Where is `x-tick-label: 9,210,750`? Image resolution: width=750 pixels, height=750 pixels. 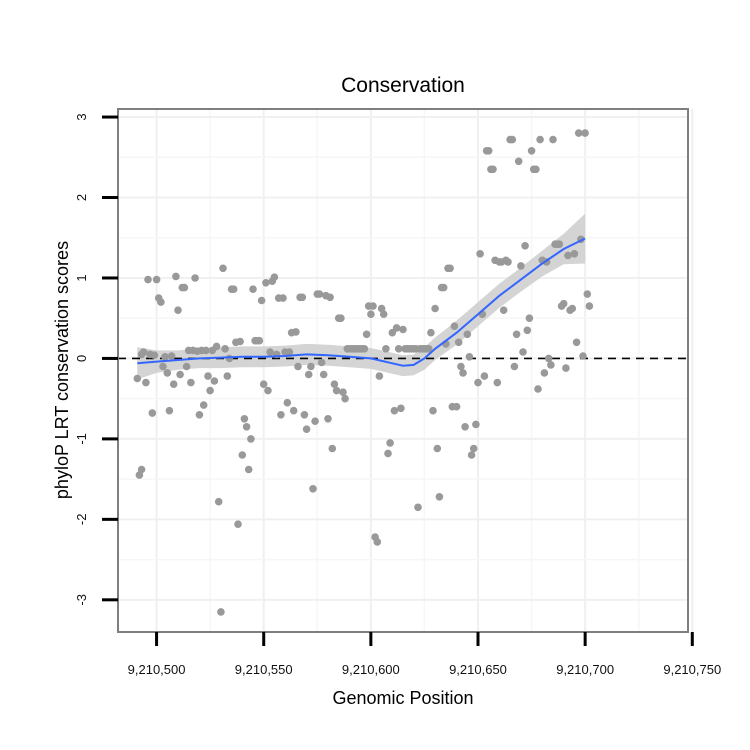
x-tick-label: 9,210,750 is located at coordinates (692, 669).